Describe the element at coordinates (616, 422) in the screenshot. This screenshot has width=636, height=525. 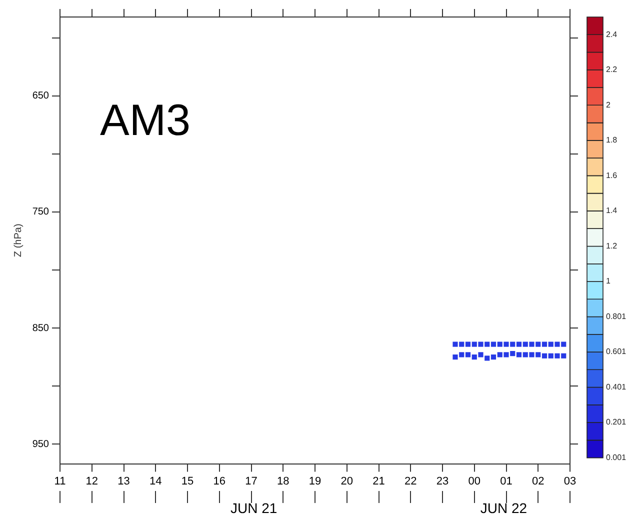
I see `color-bar-label: 0.201` at that location.